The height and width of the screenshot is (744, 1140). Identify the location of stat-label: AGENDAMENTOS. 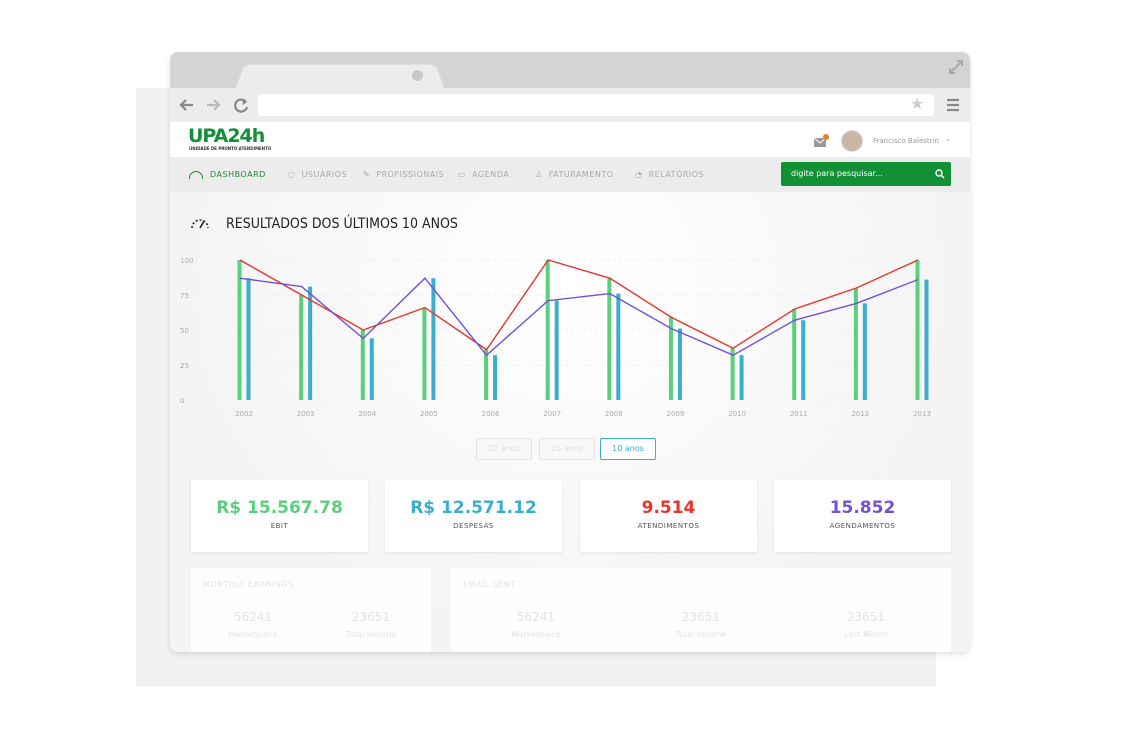
(862, 526).